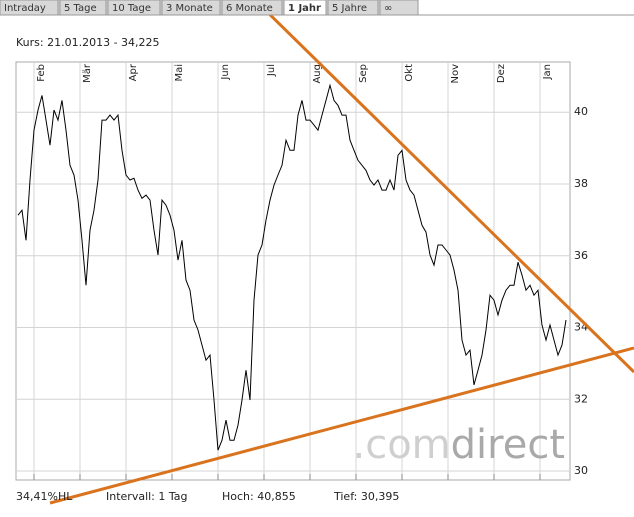 The image size is (634, 517). I want to click on tab-label: 6 Monate, so click(249, 8).